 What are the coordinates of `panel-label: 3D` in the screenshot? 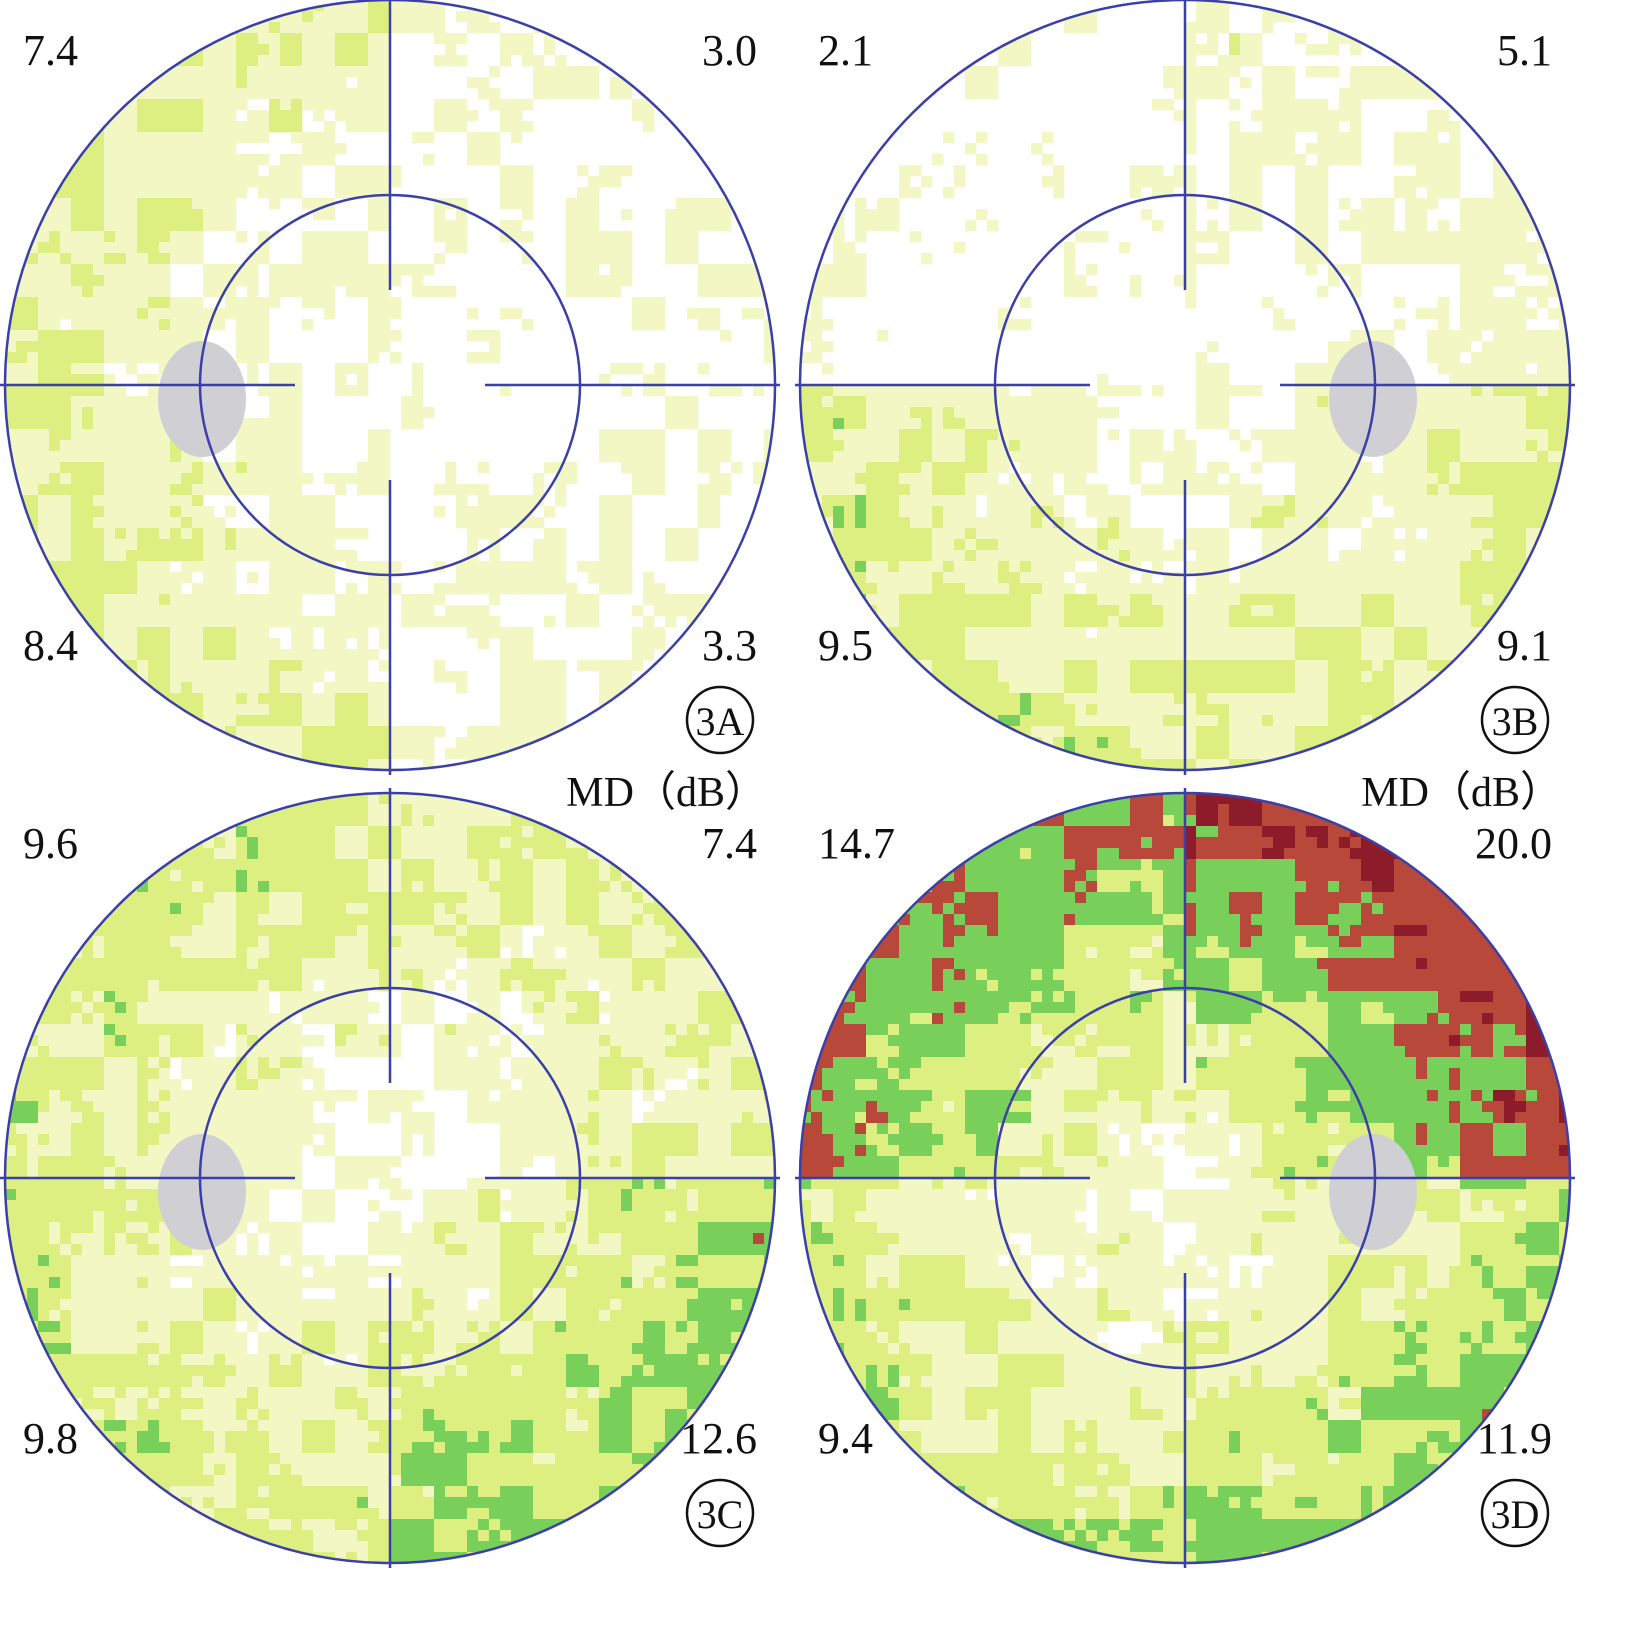 It's located at (1515, 1514).